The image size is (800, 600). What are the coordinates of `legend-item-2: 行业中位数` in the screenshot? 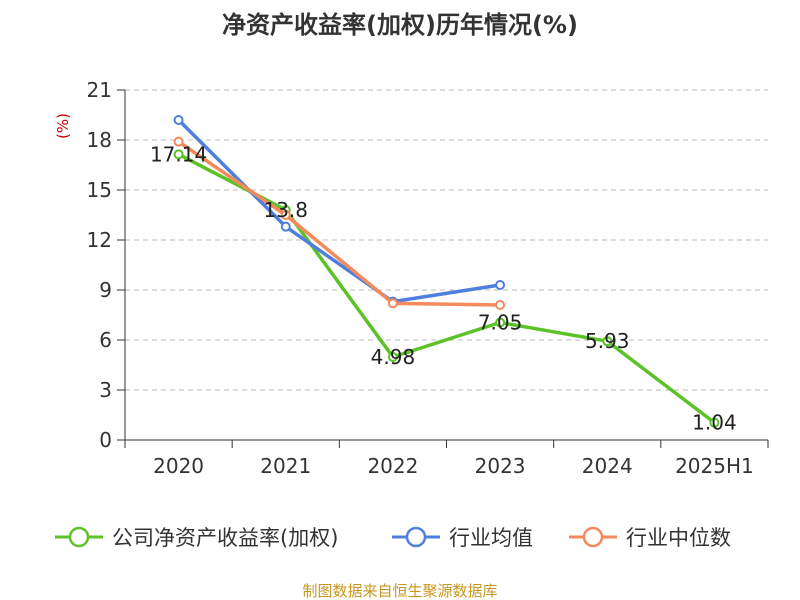 It's located at (650, 538).